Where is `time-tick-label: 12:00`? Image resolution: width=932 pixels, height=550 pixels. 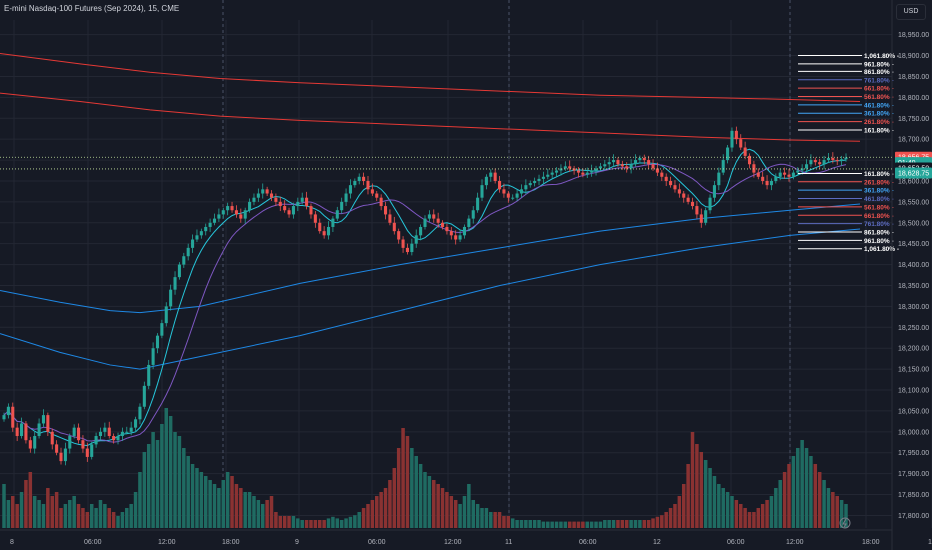 time-tick-label: 12:00 is located at coordinates (453, 542).